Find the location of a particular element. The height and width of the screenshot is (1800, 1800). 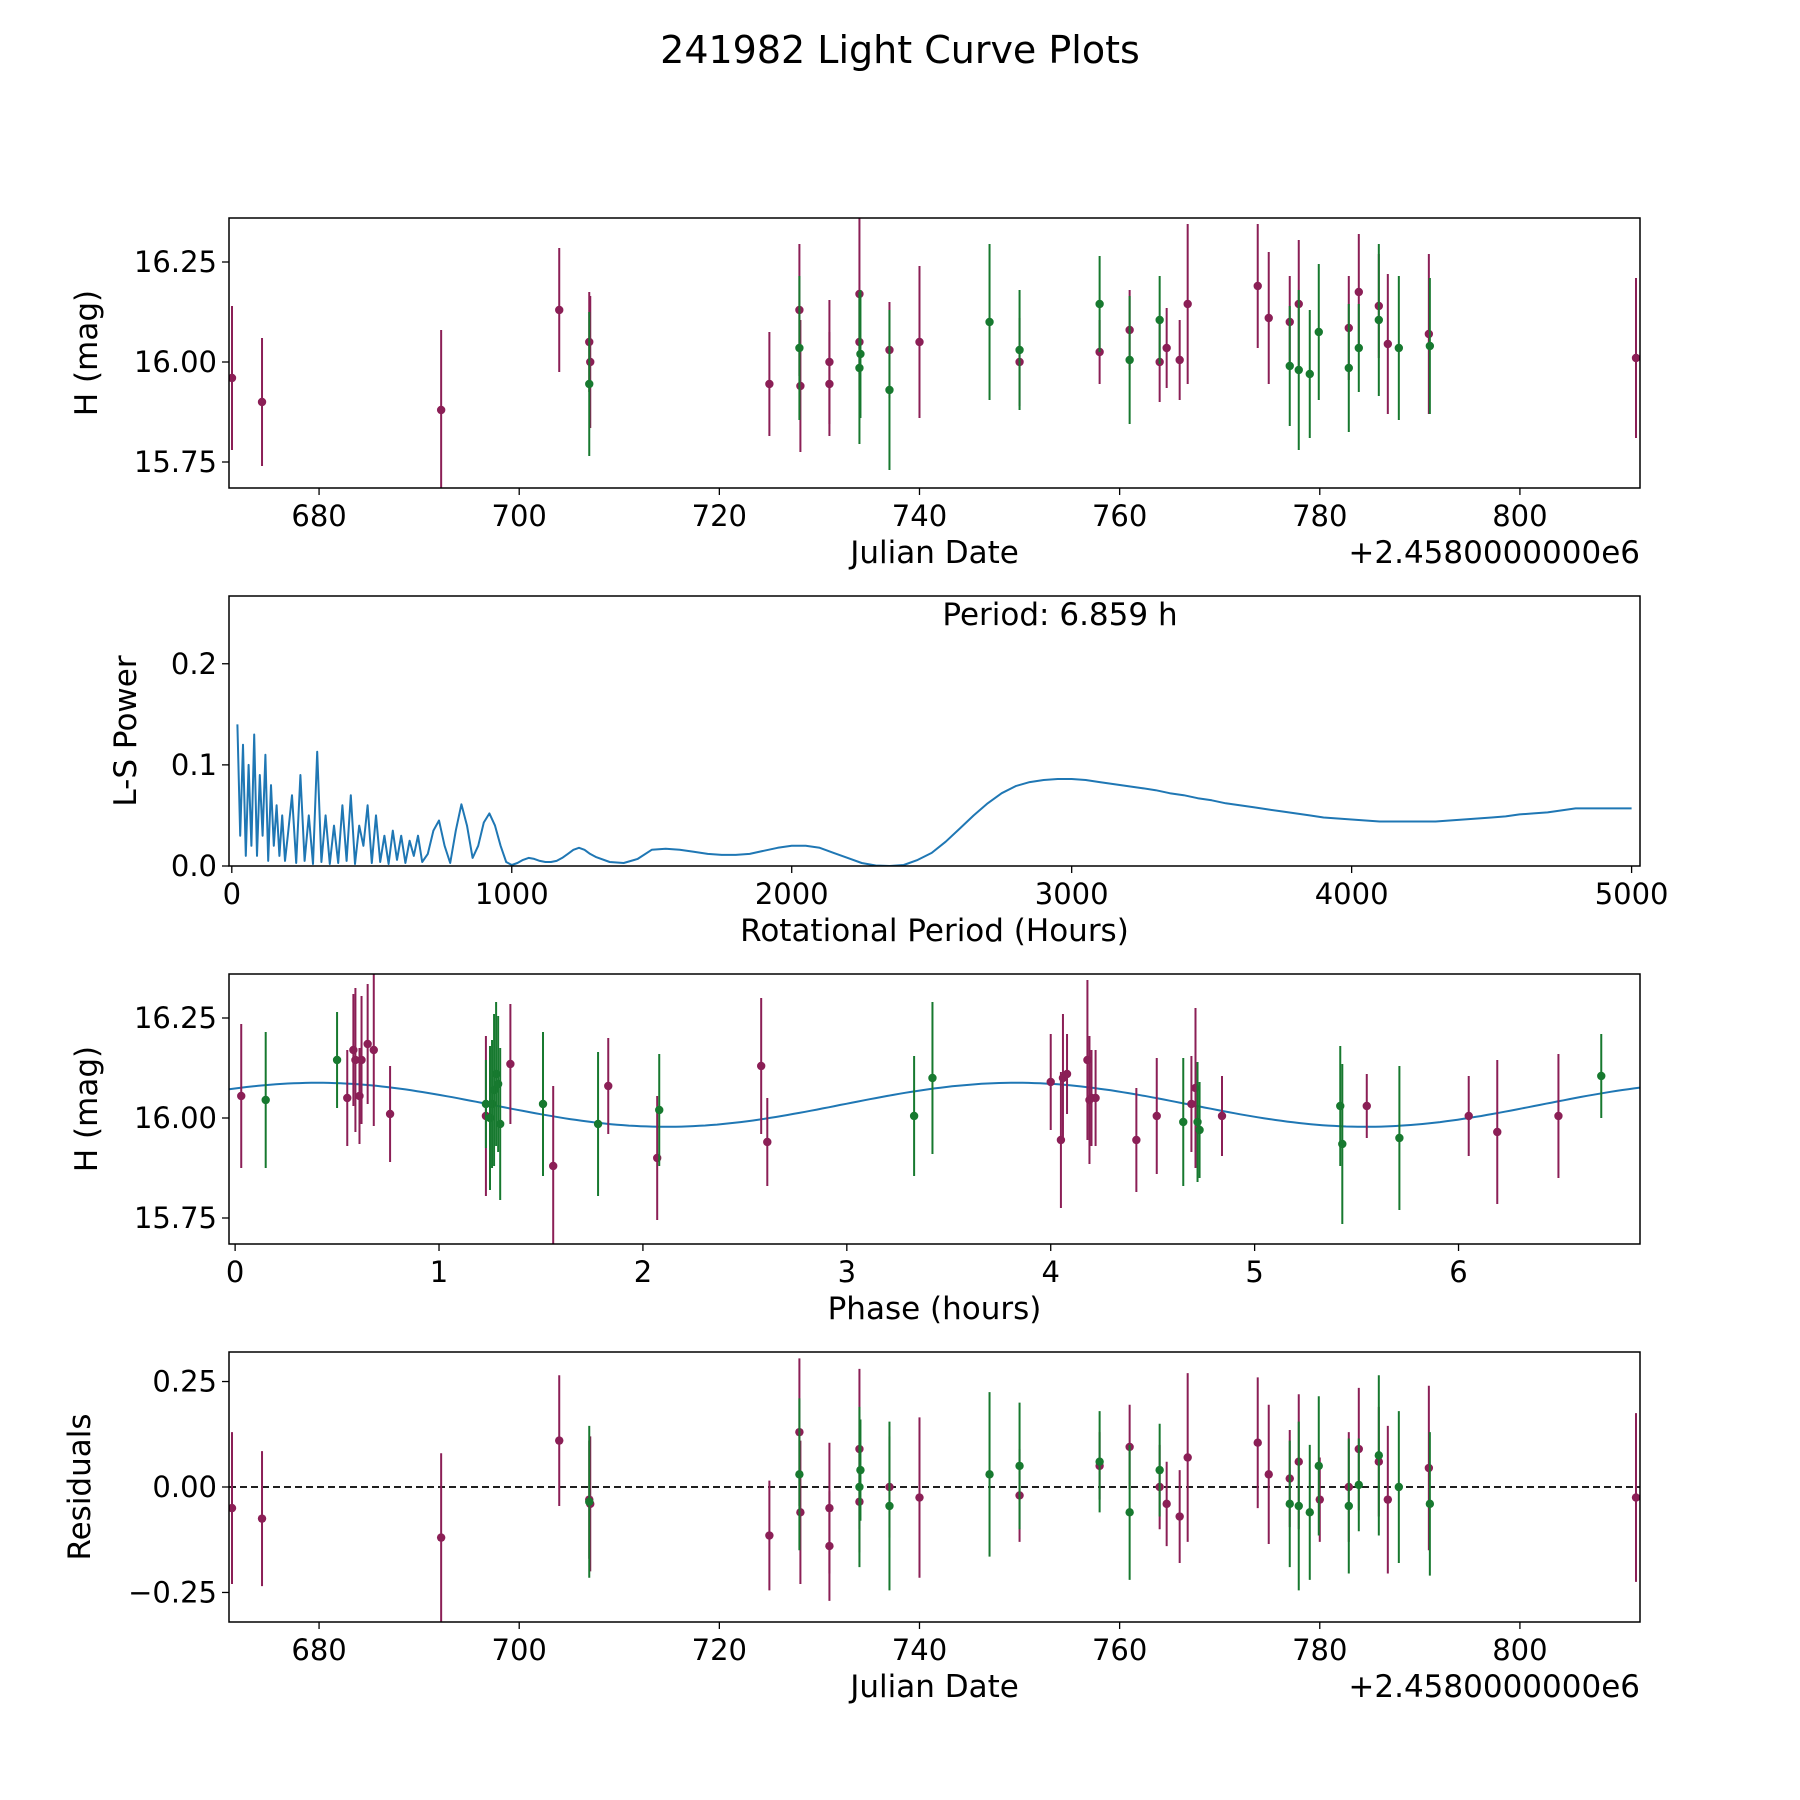

y-tick-label: −0.25 is located at coordinates (172, 1592).